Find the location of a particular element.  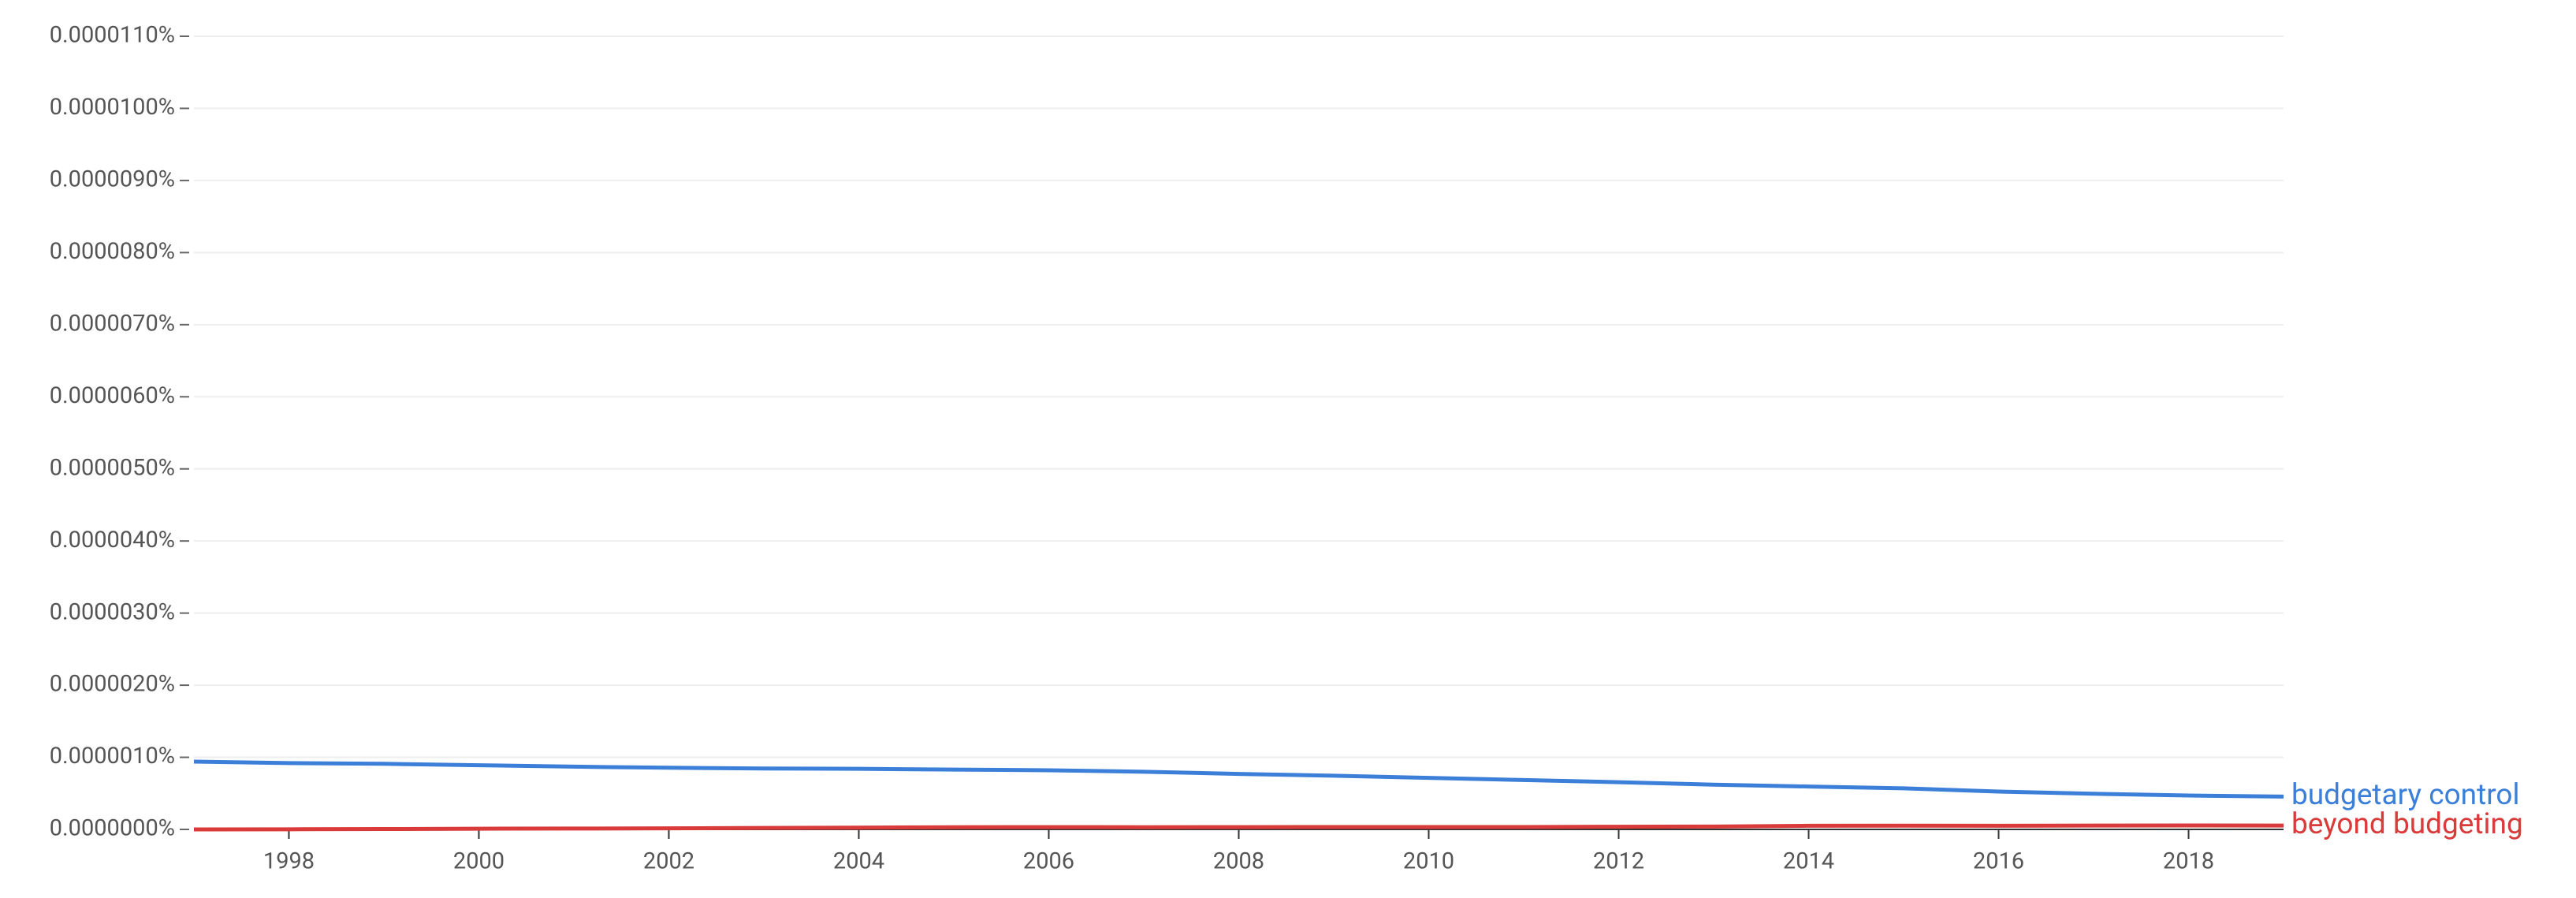

x-tick-label: 1998 is located at coordinates (289, 861).